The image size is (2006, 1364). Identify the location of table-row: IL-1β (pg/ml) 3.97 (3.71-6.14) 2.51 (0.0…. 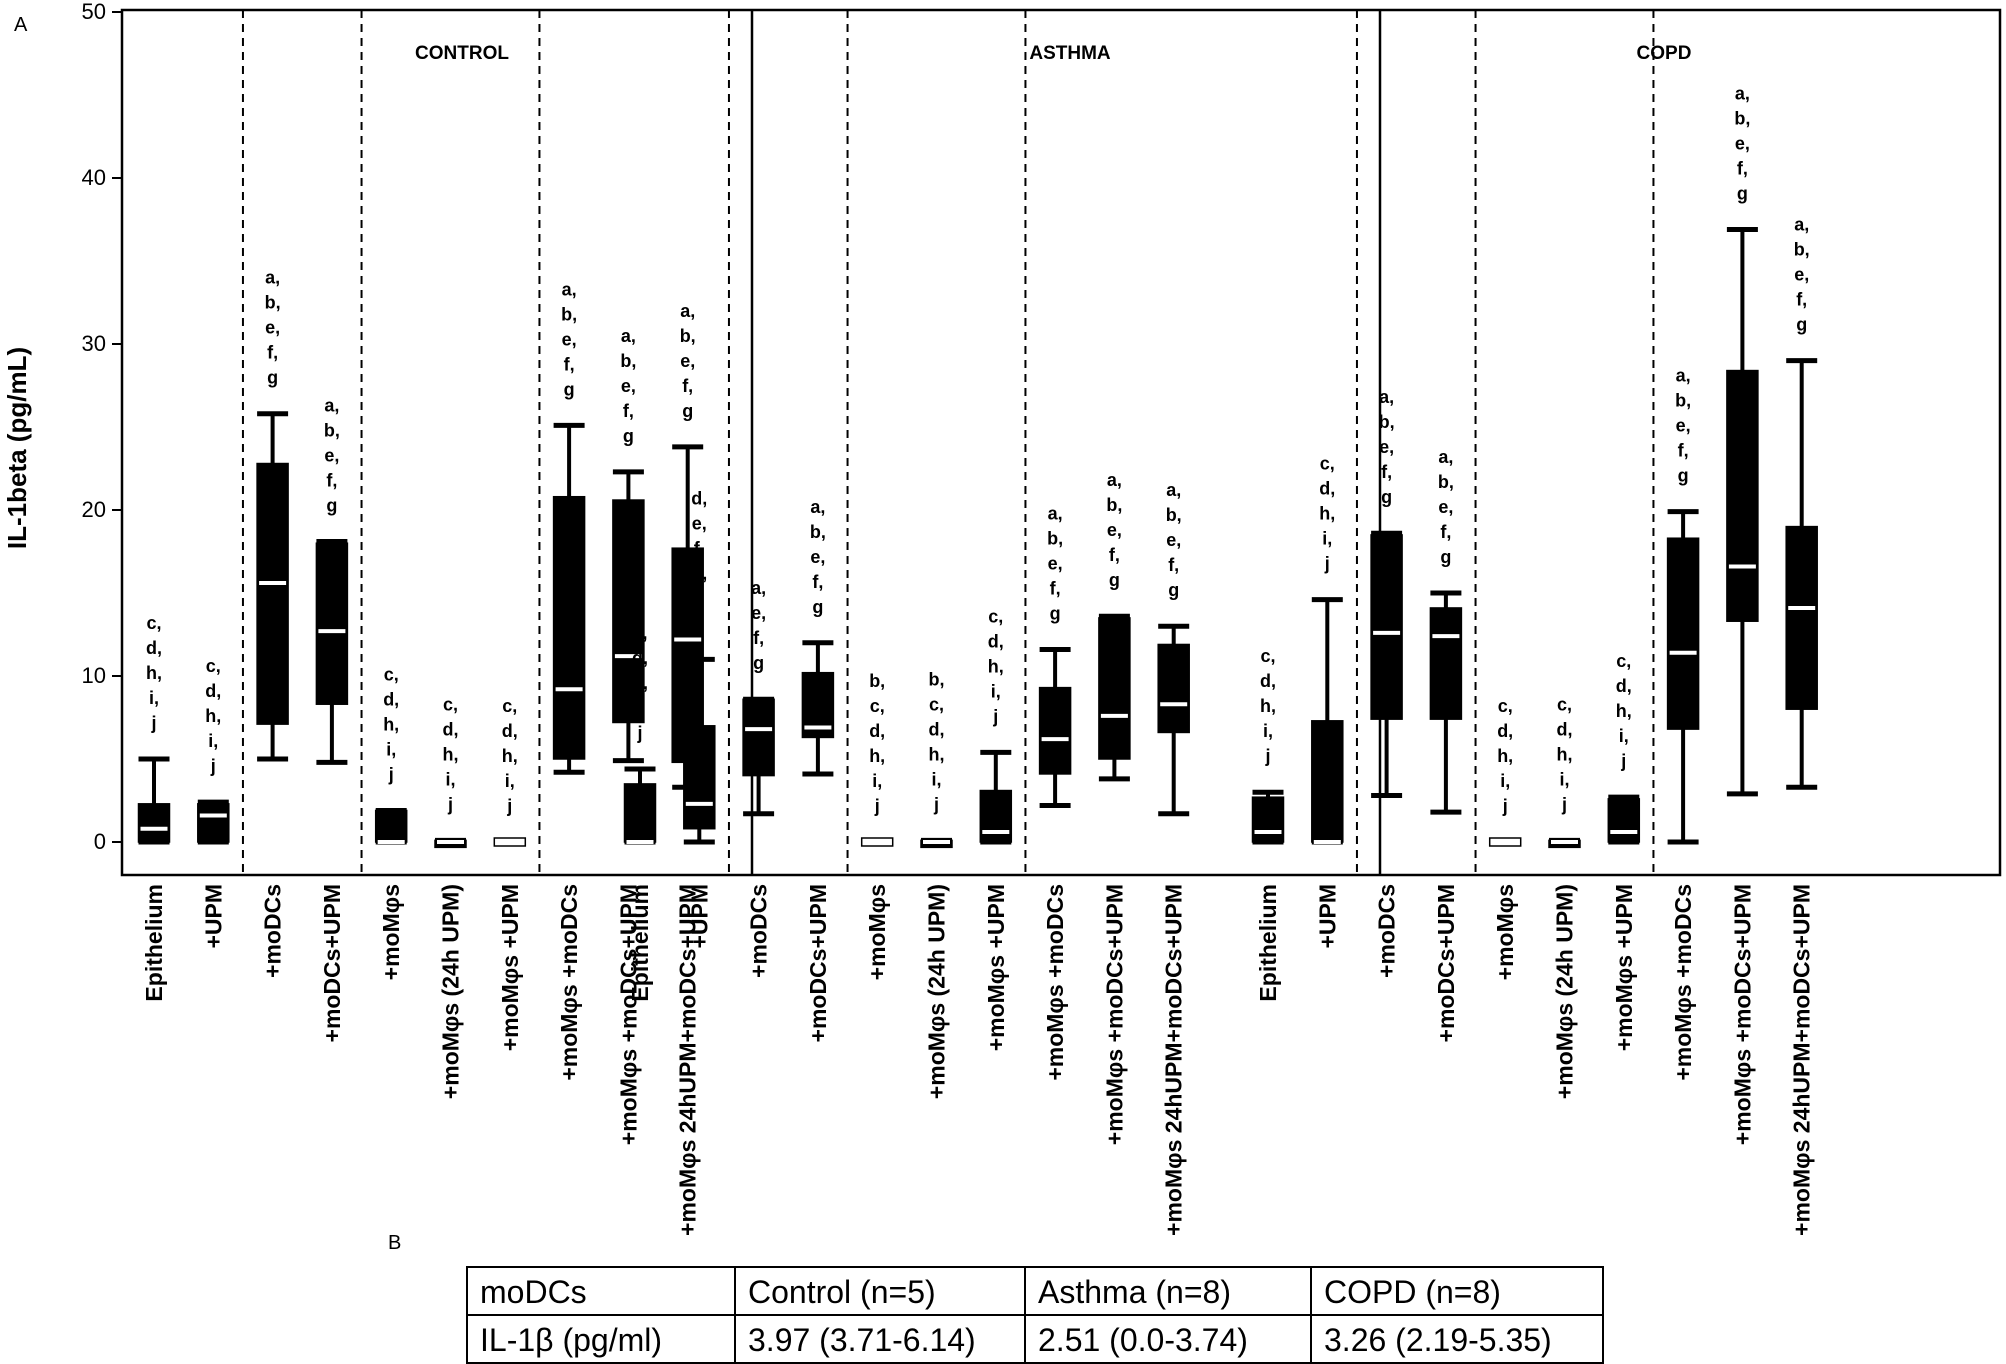
(1035, 1339).